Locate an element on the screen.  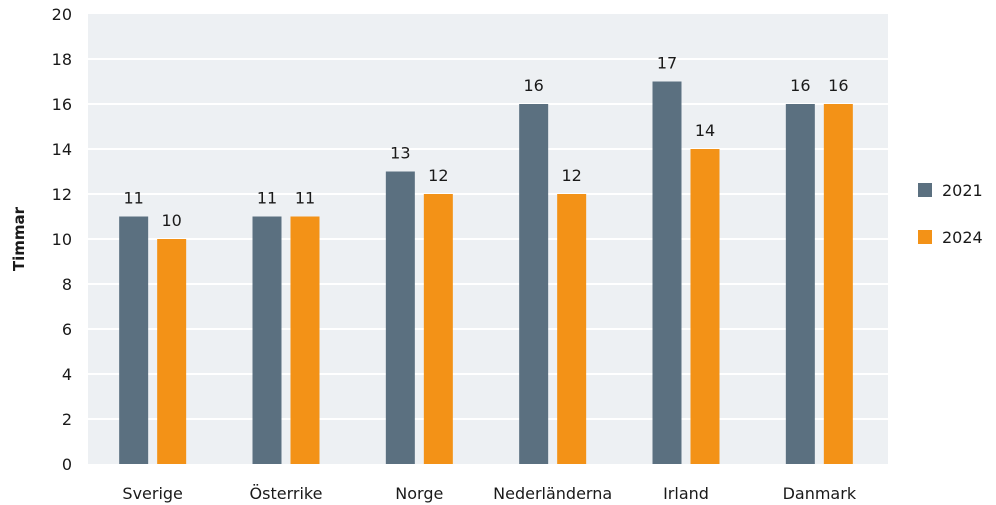
x-category-label: Sverige is located at coordinates (152, 493).